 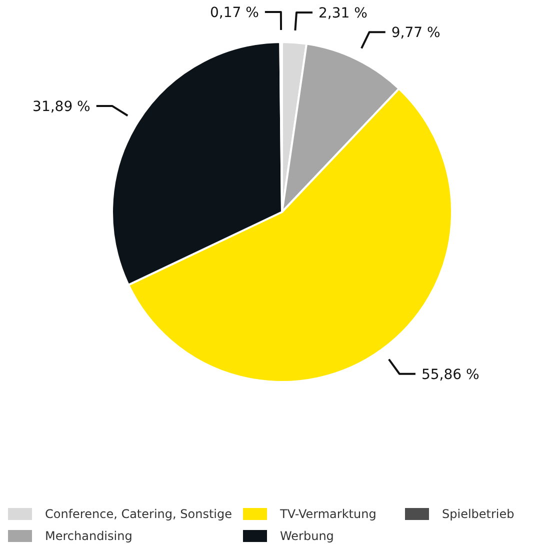 I want to click on data-label: 0,17 %, so click(x=234, y=12).